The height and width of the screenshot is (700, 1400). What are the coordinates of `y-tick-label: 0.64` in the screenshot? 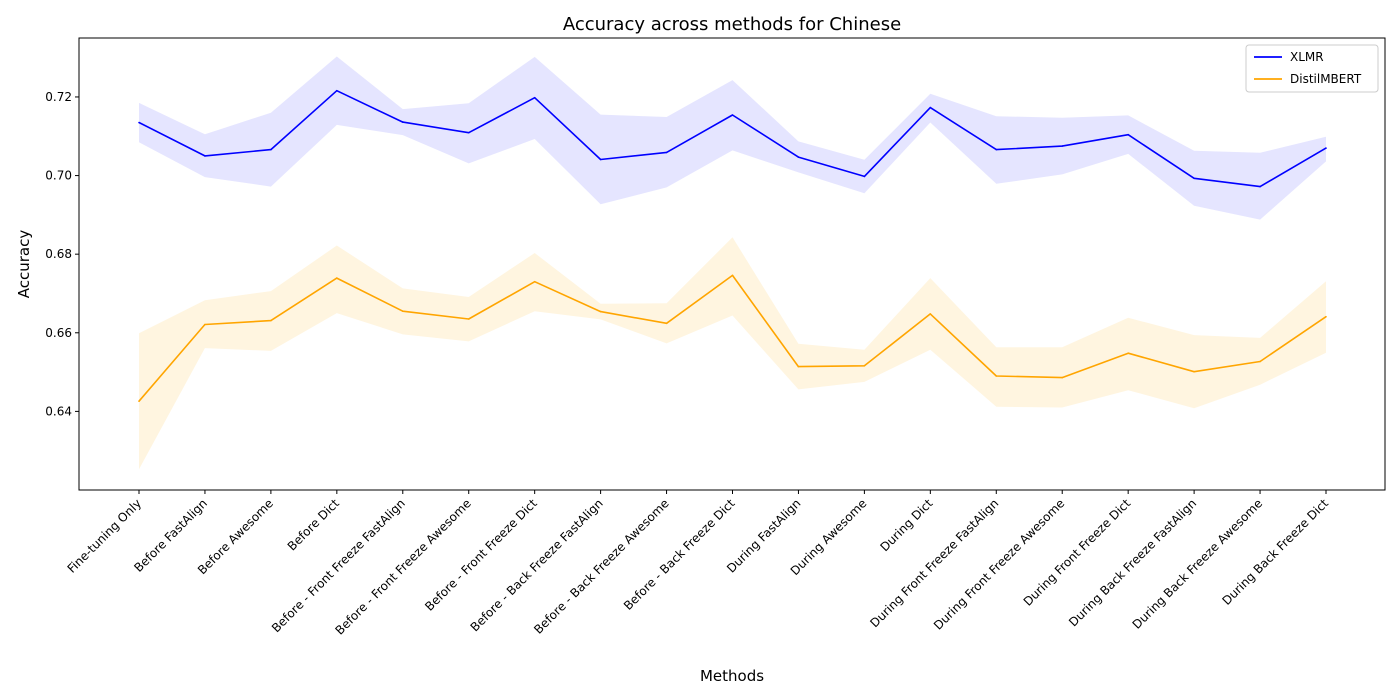 It's located at (58, 411).